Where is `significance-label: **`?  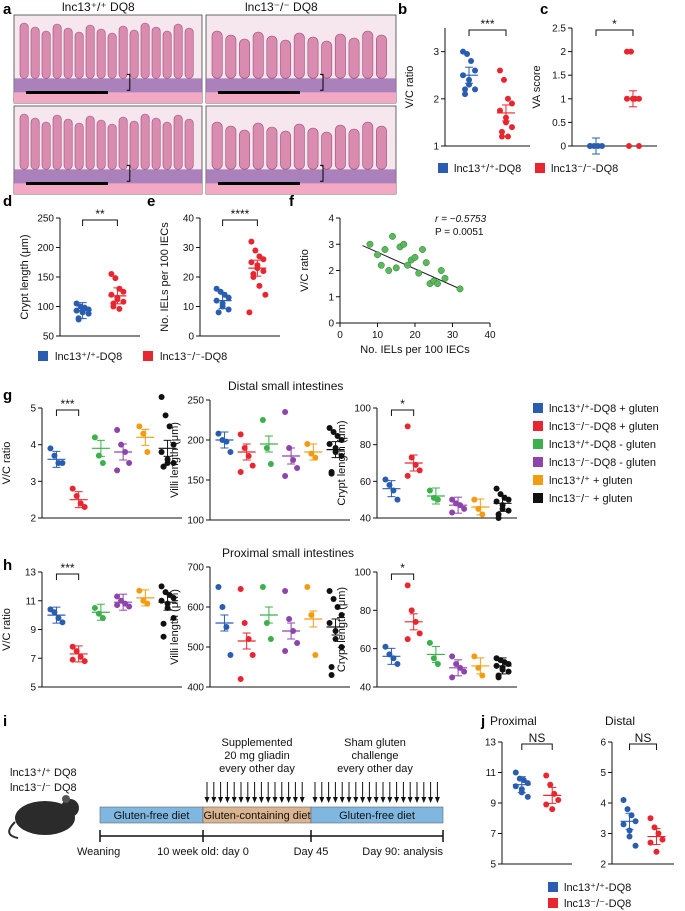 significance-label: ** is located at coordinates (100, 214).